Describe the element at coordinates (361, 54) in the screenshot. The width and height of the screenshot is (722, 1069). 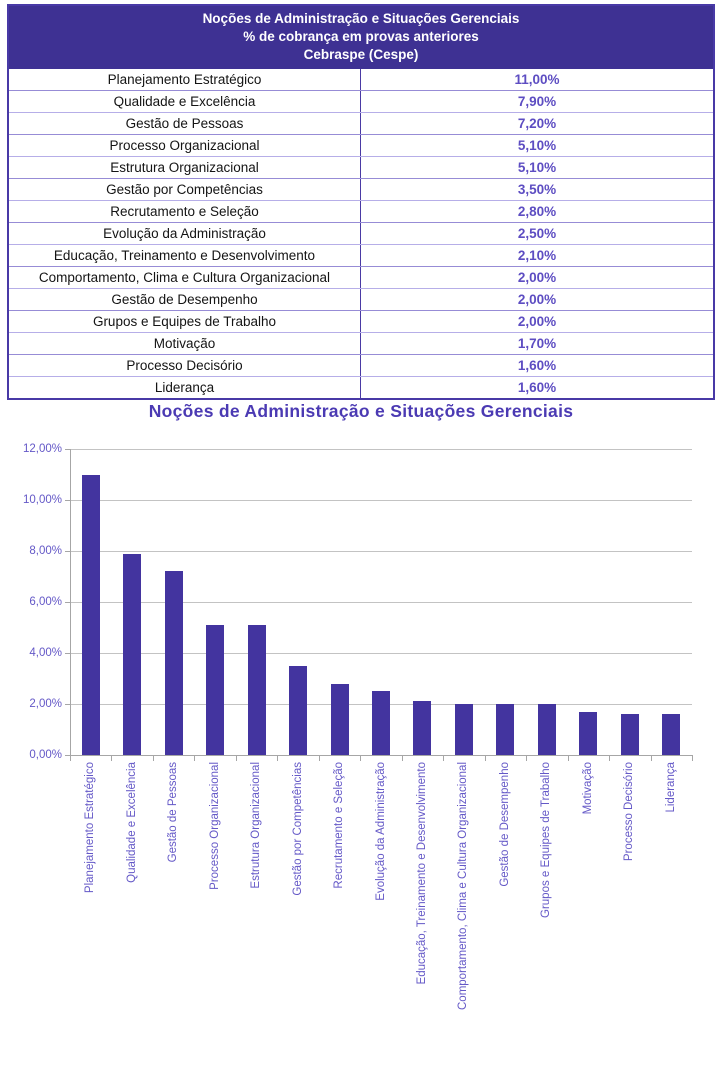
I see `table-title-line-3: Cebraspe (Cespe)` at that location.